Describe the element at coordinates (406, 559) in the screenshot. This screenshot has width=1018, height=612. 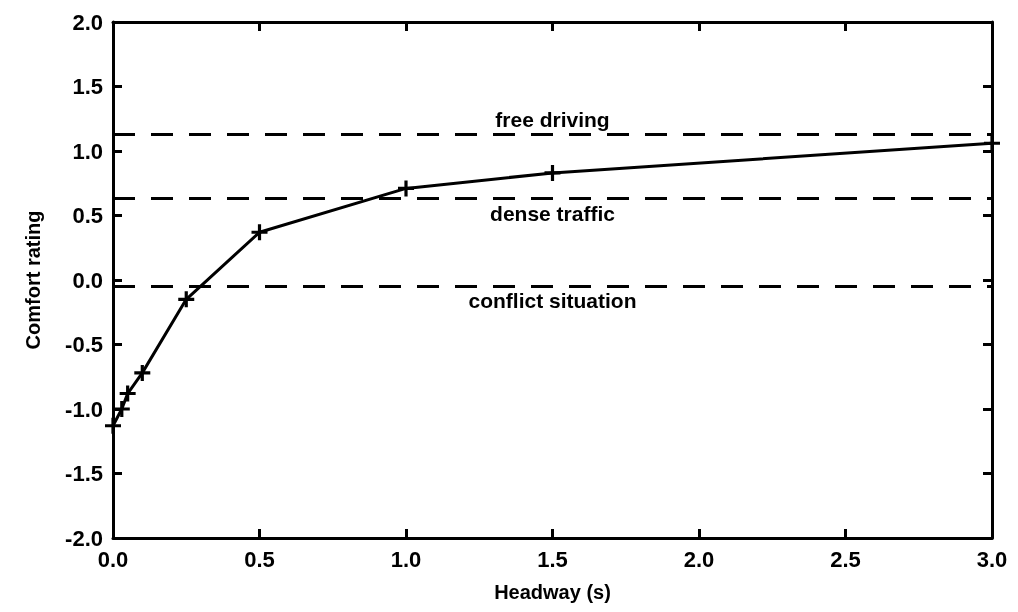
I see `x-tick-label: 1.0` at that location.